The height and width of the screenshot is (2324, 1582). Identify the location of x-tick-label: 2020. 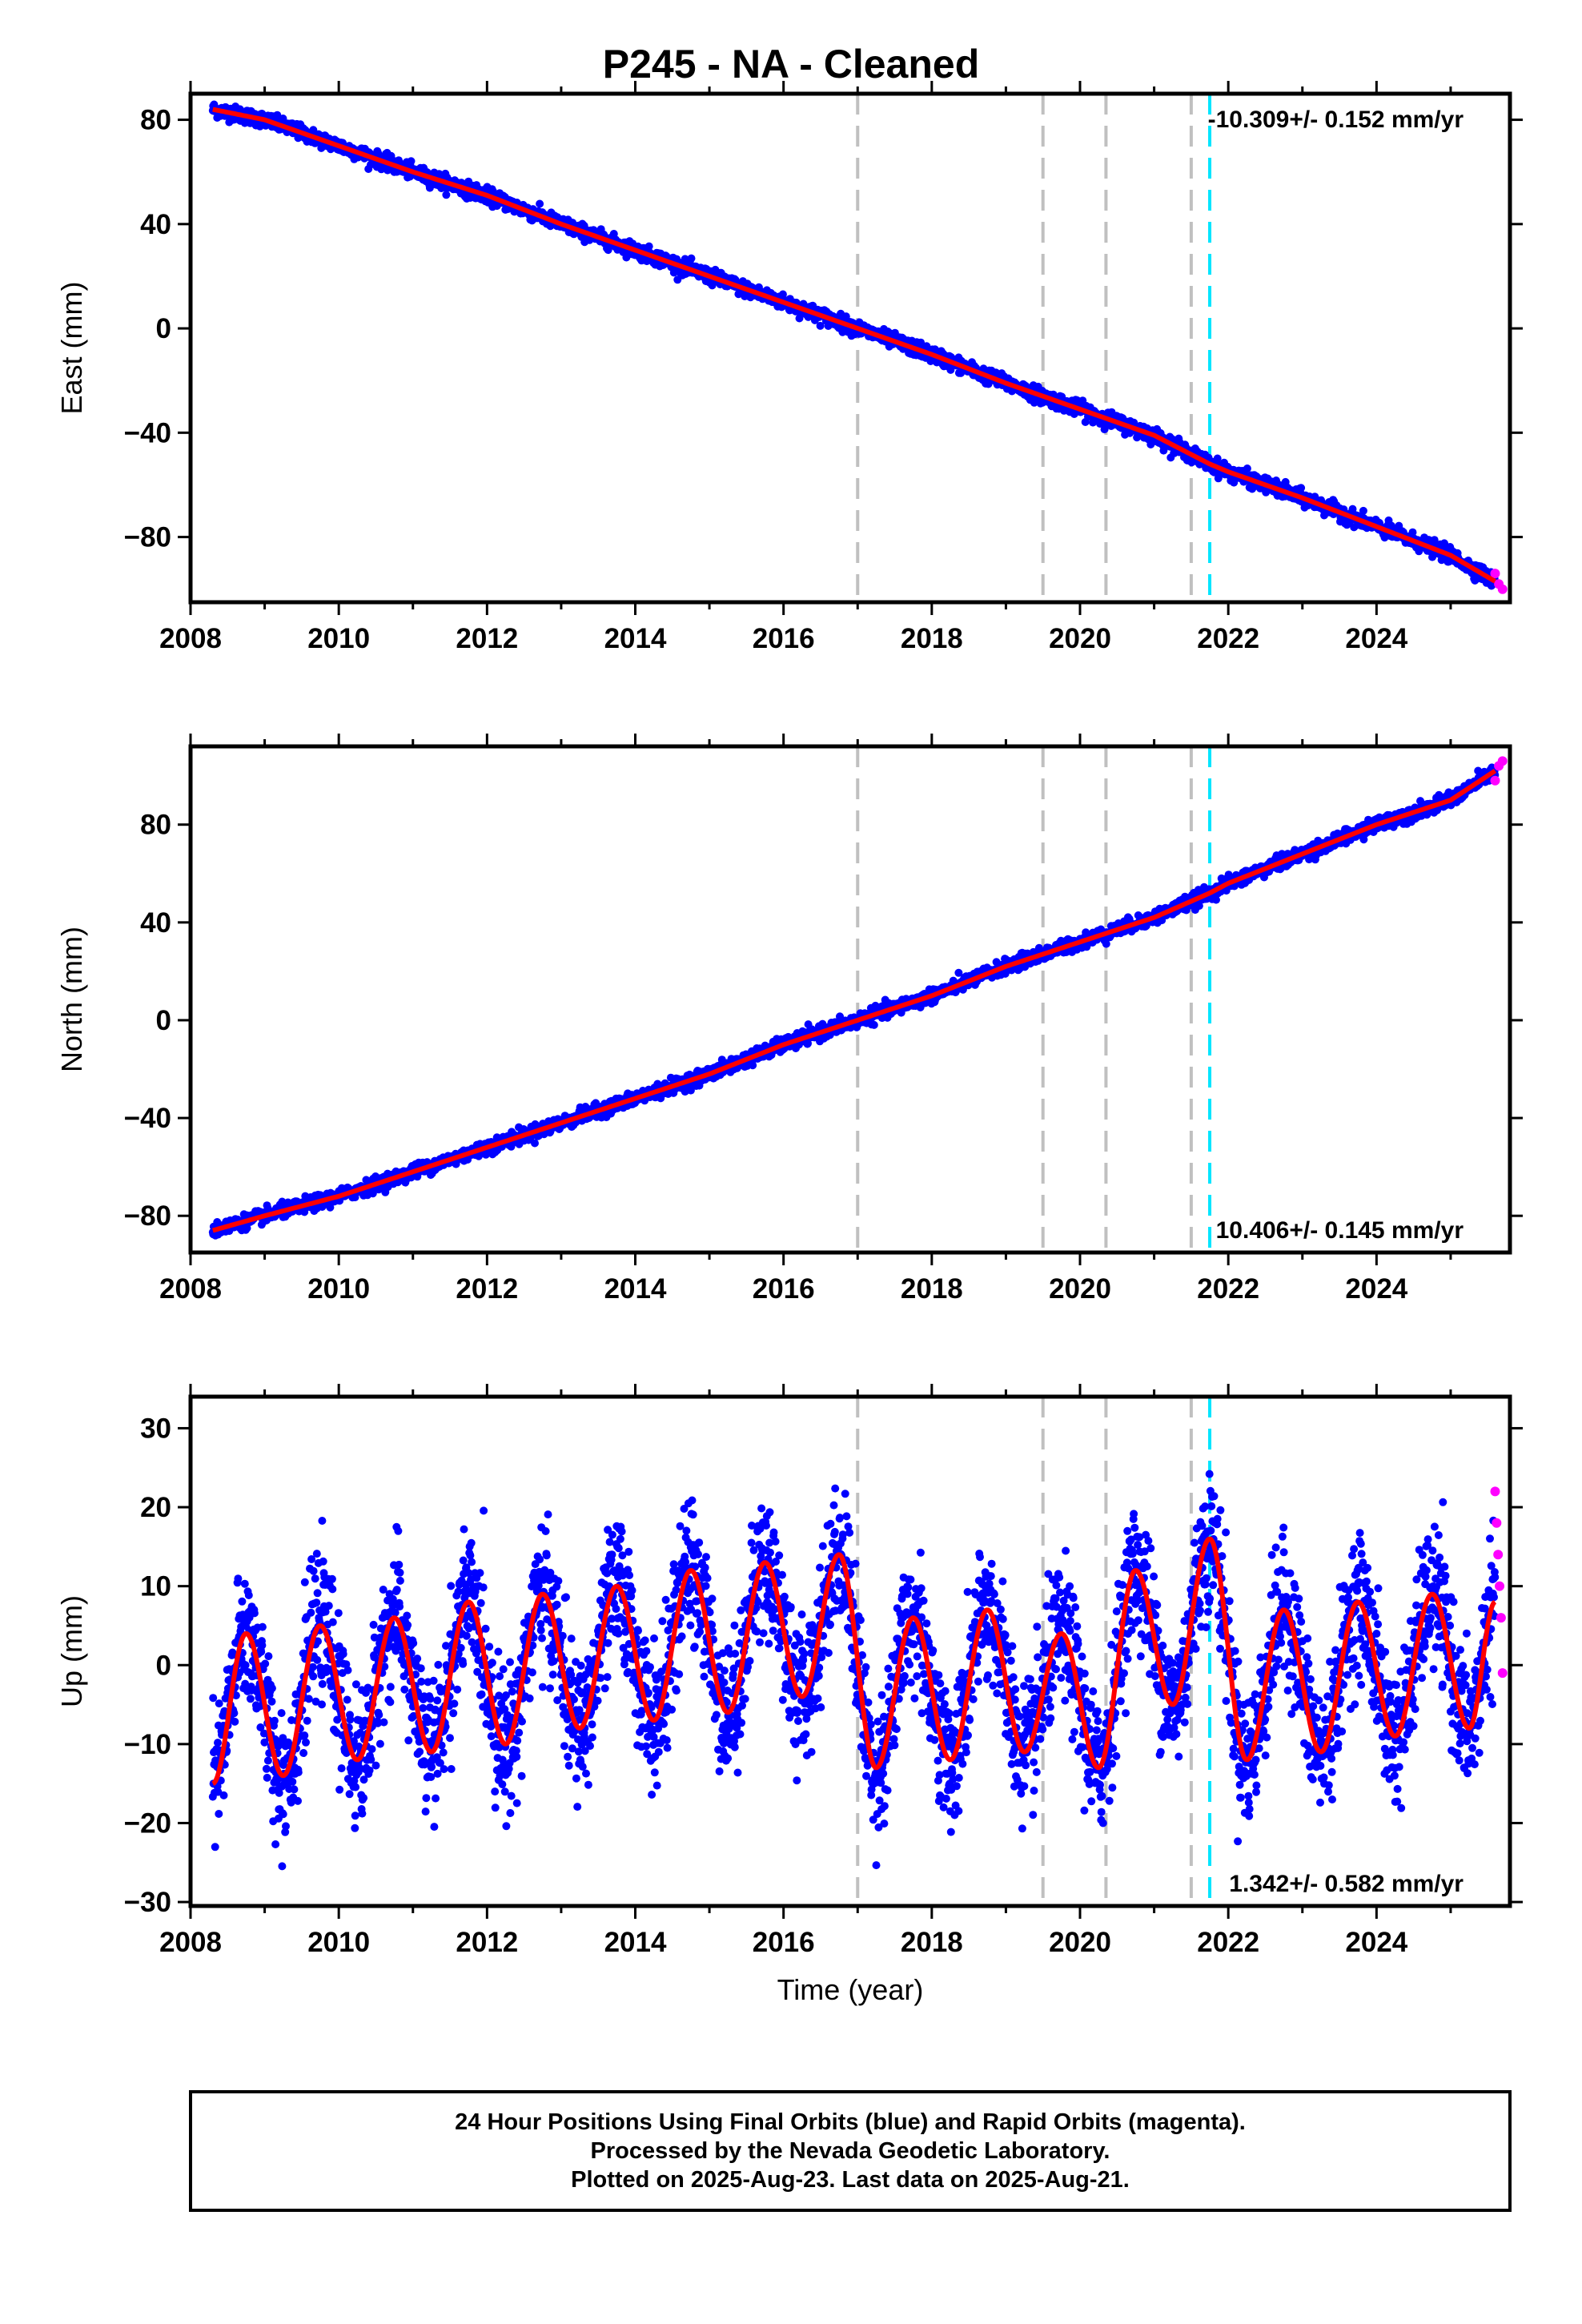
(1080, 638).